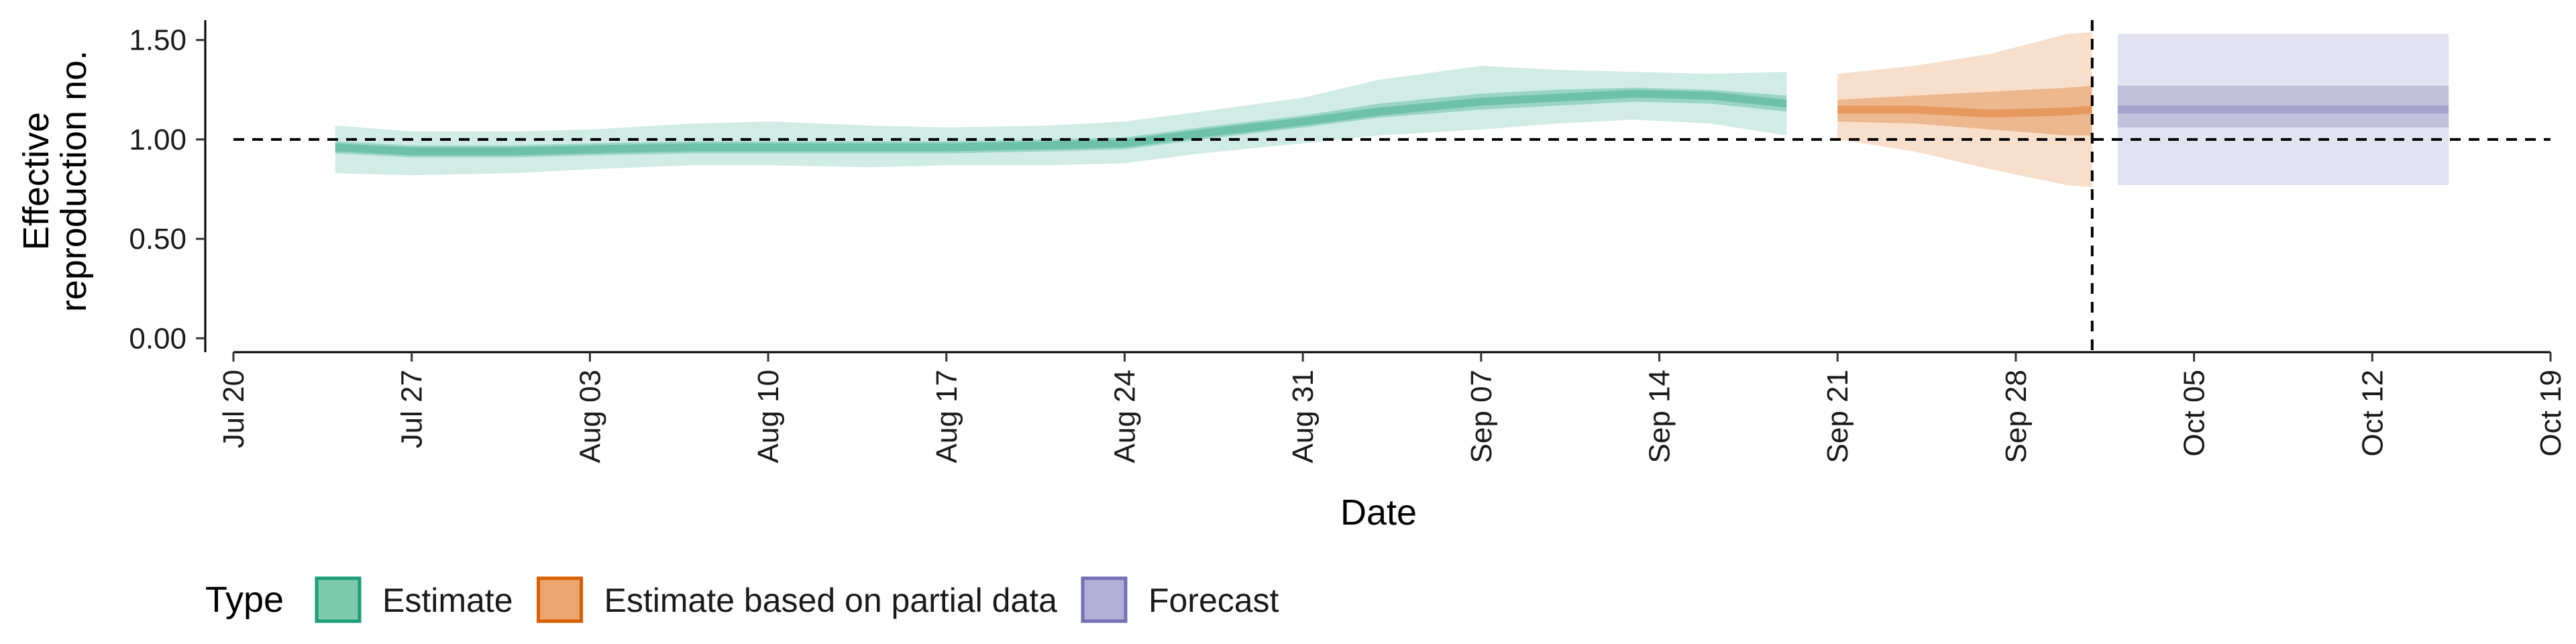 This screenshot has width=2576, height=644. Describe the element at coordinates (1124, 416) in the screenshot. I see `x-tick-label: Aug 24` at that location.